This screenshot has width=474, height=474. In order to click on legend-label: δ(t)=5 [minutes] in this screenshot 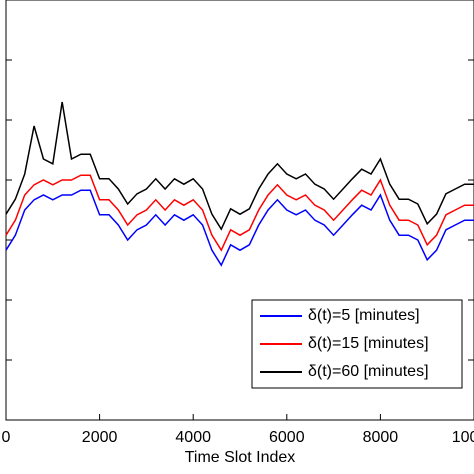, I will do `click(364, 315)`.